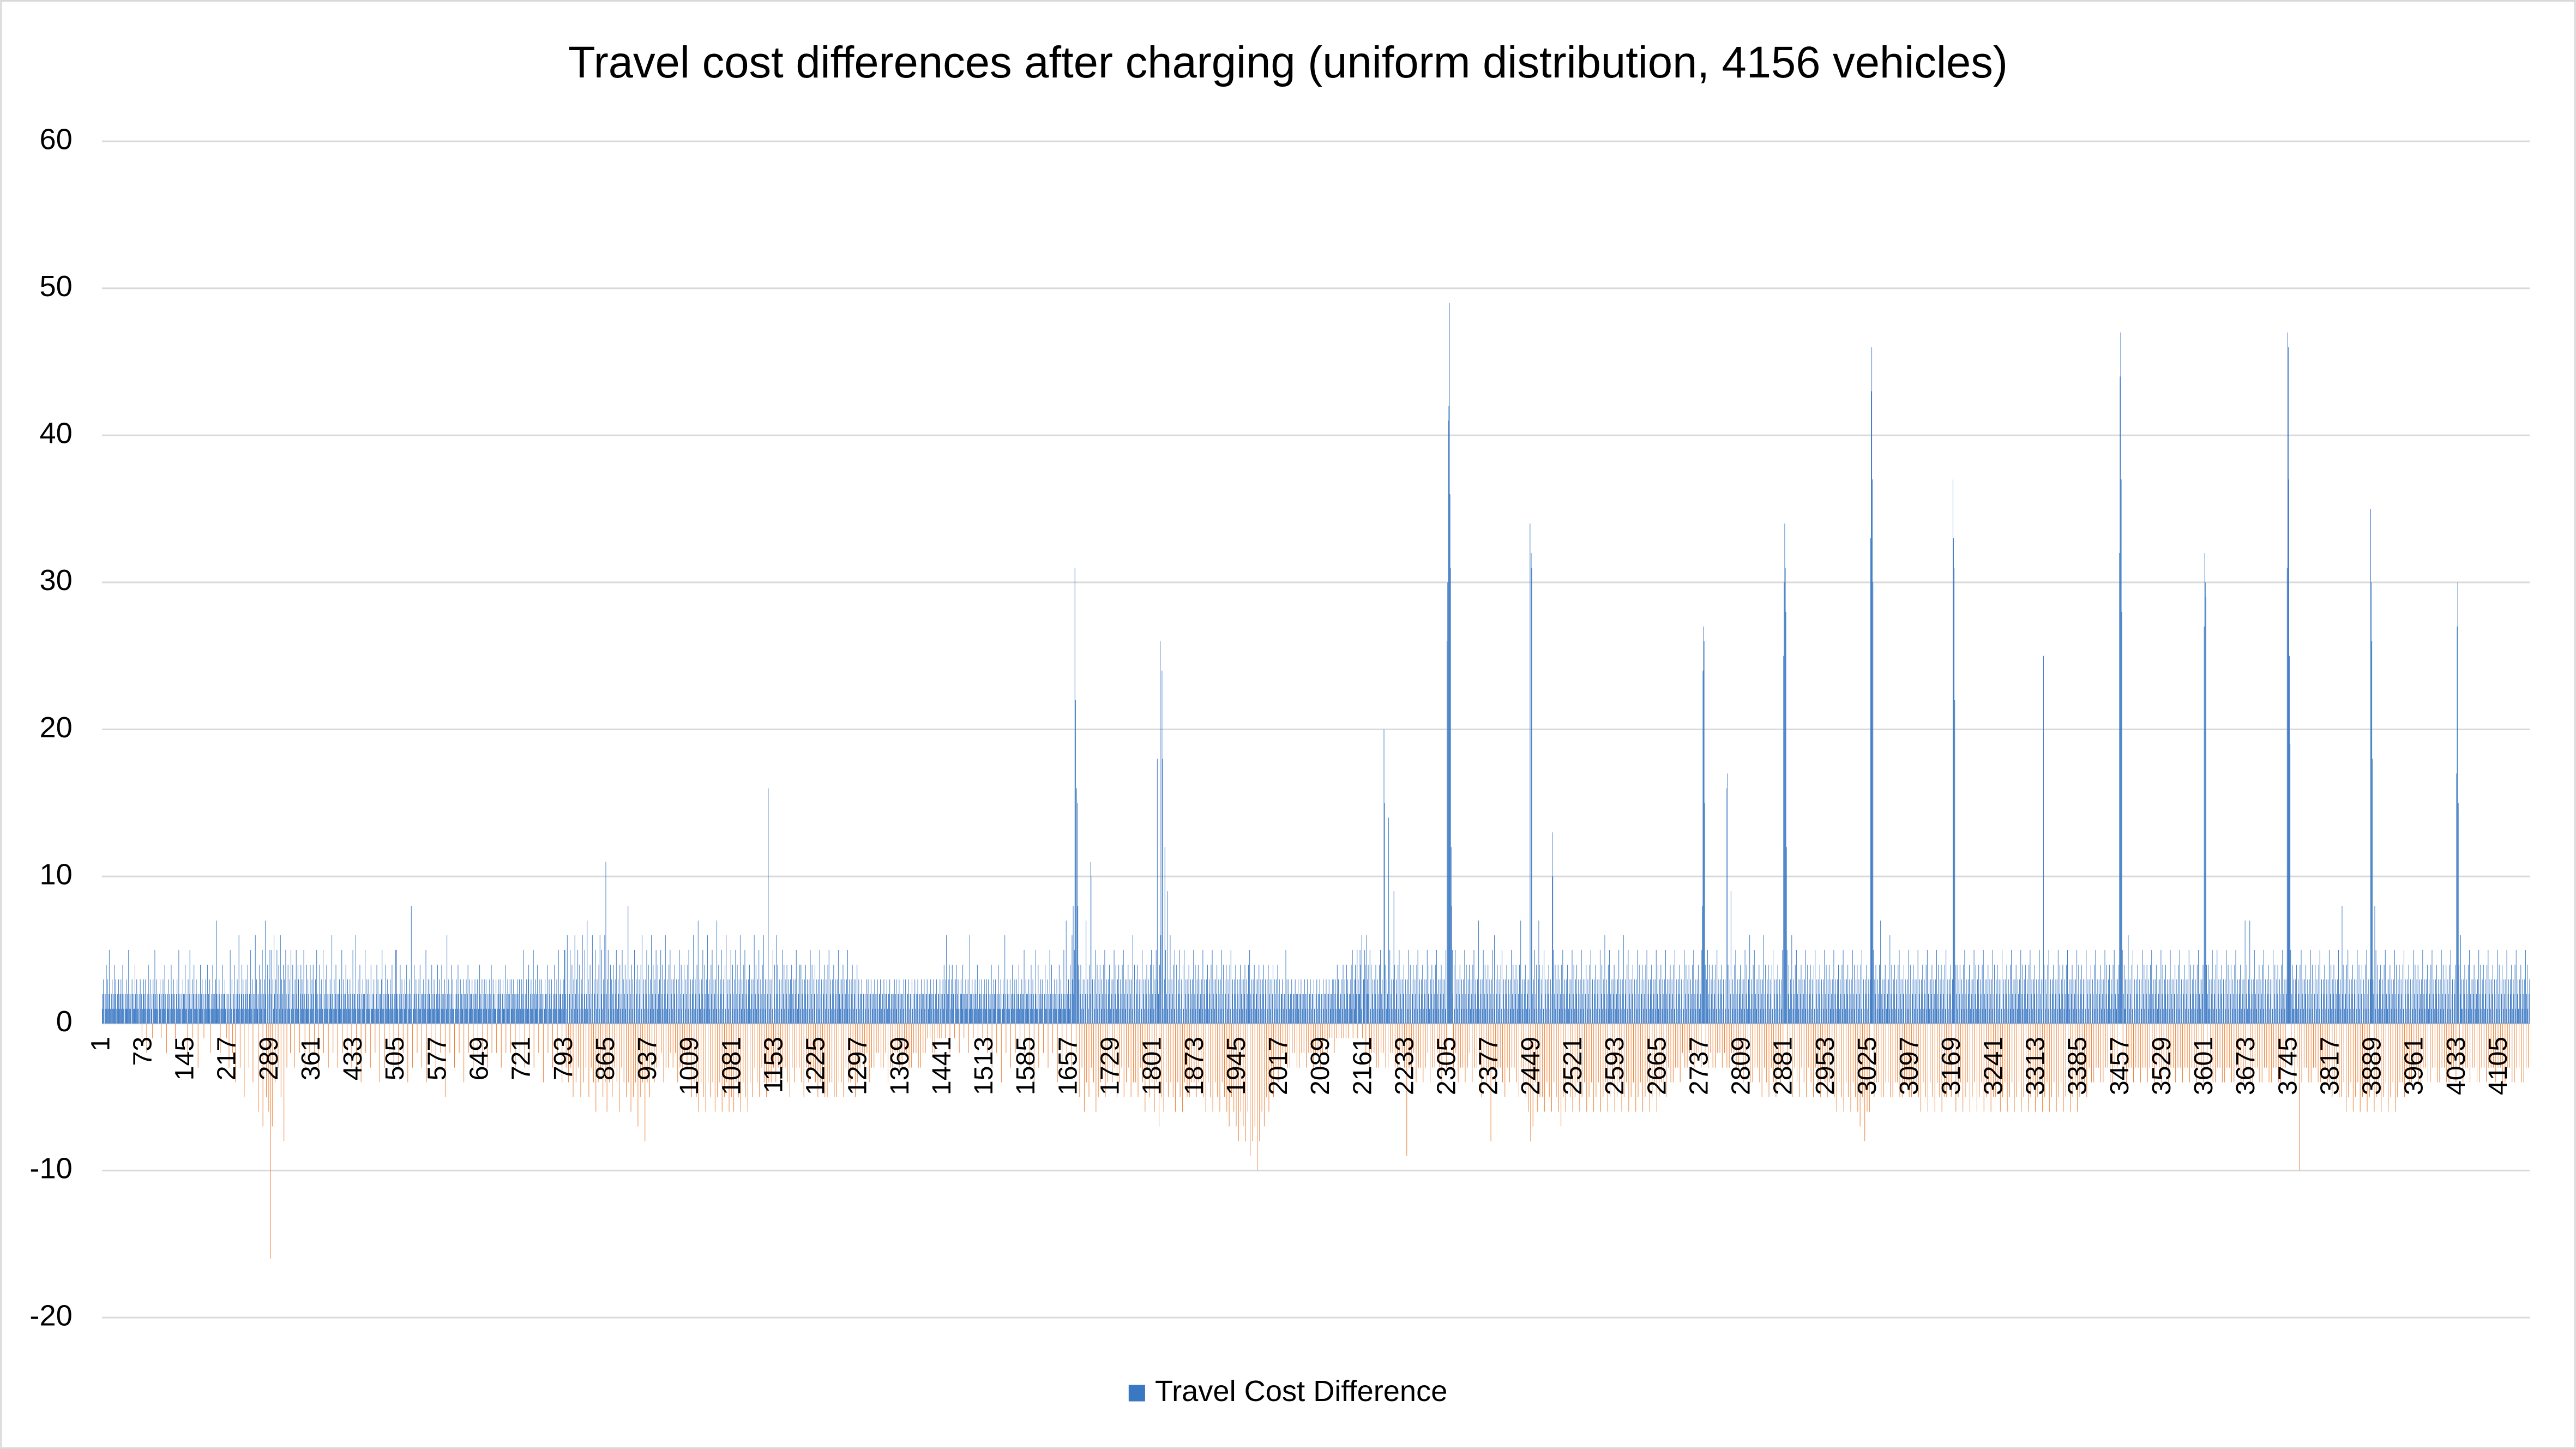  What do you see at coordinates (478, 1058) in the screenshot?
I see `x-tick-label: 649` at bounding box center [478, 1058].